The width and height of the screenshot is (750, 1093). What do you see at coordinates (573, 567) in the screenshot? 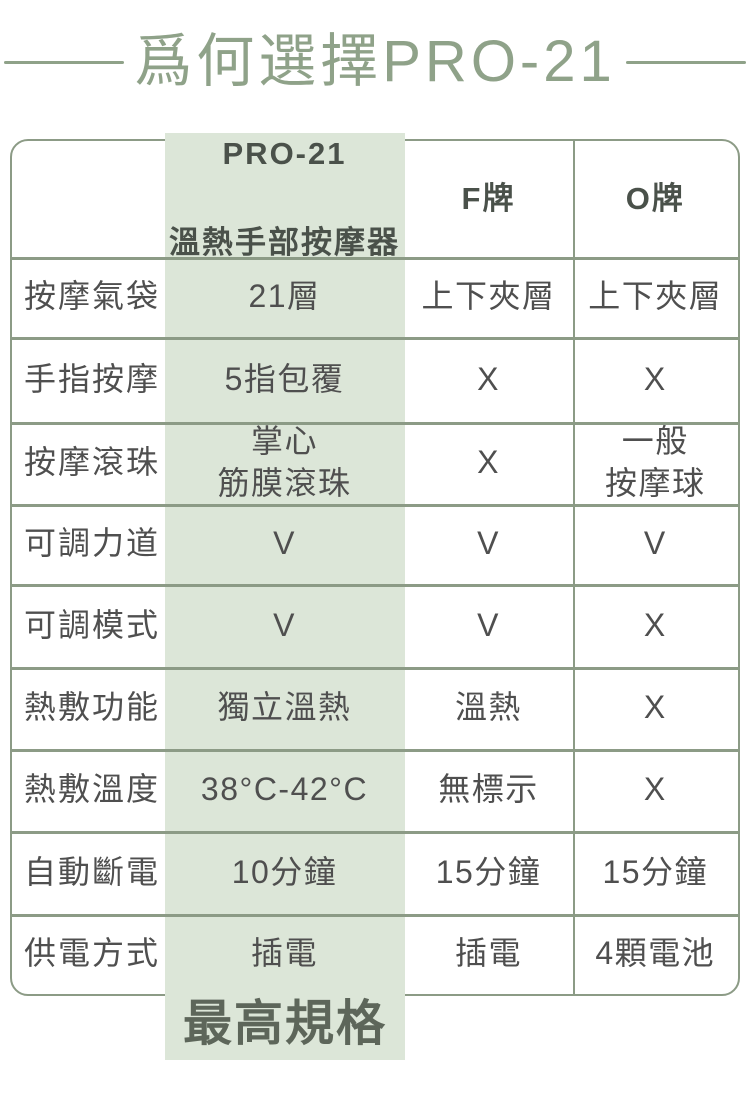
I see `column-divider` at bounding box center [573, 567].